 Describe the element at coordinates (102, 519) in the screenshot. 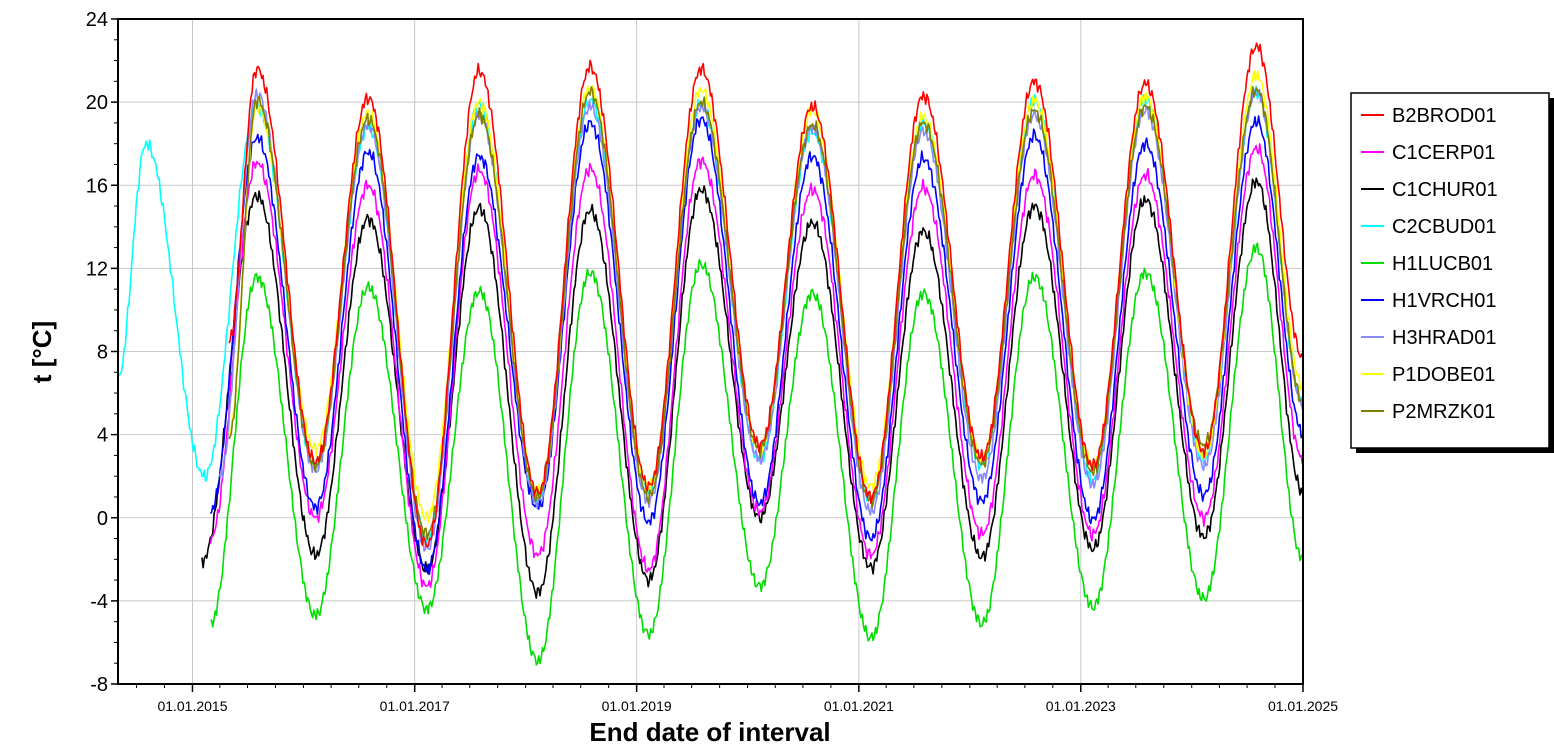

I see `y-tick-label: 0` at that location.